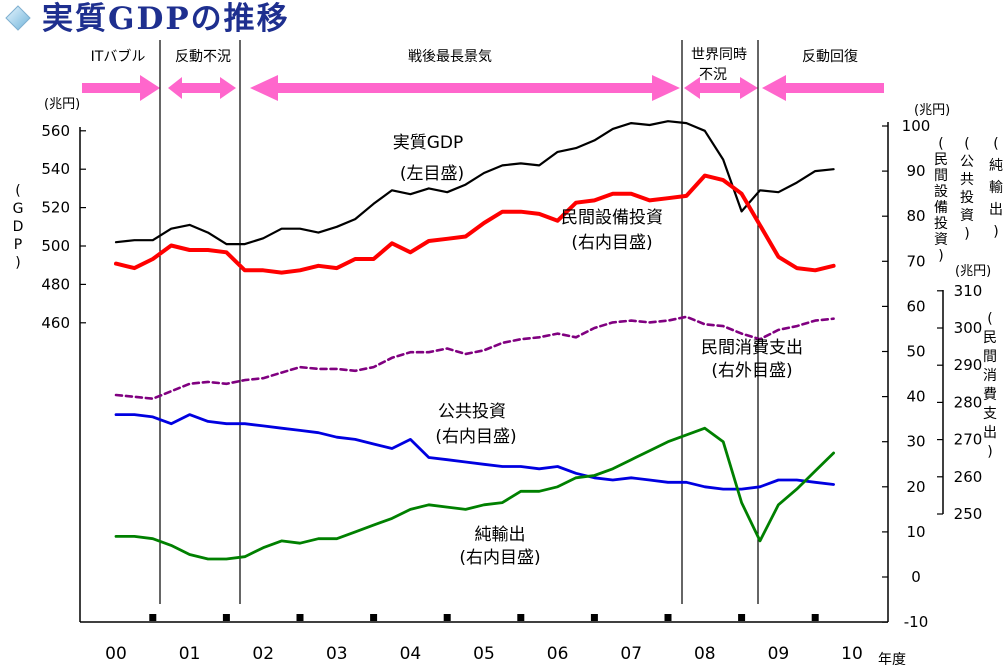 This screenshot has width=1007, height=665. What do you see at coordinates (55, 284) in the screenshot?
I see `left-tick-label: 480` at bounding box center [55, 284].